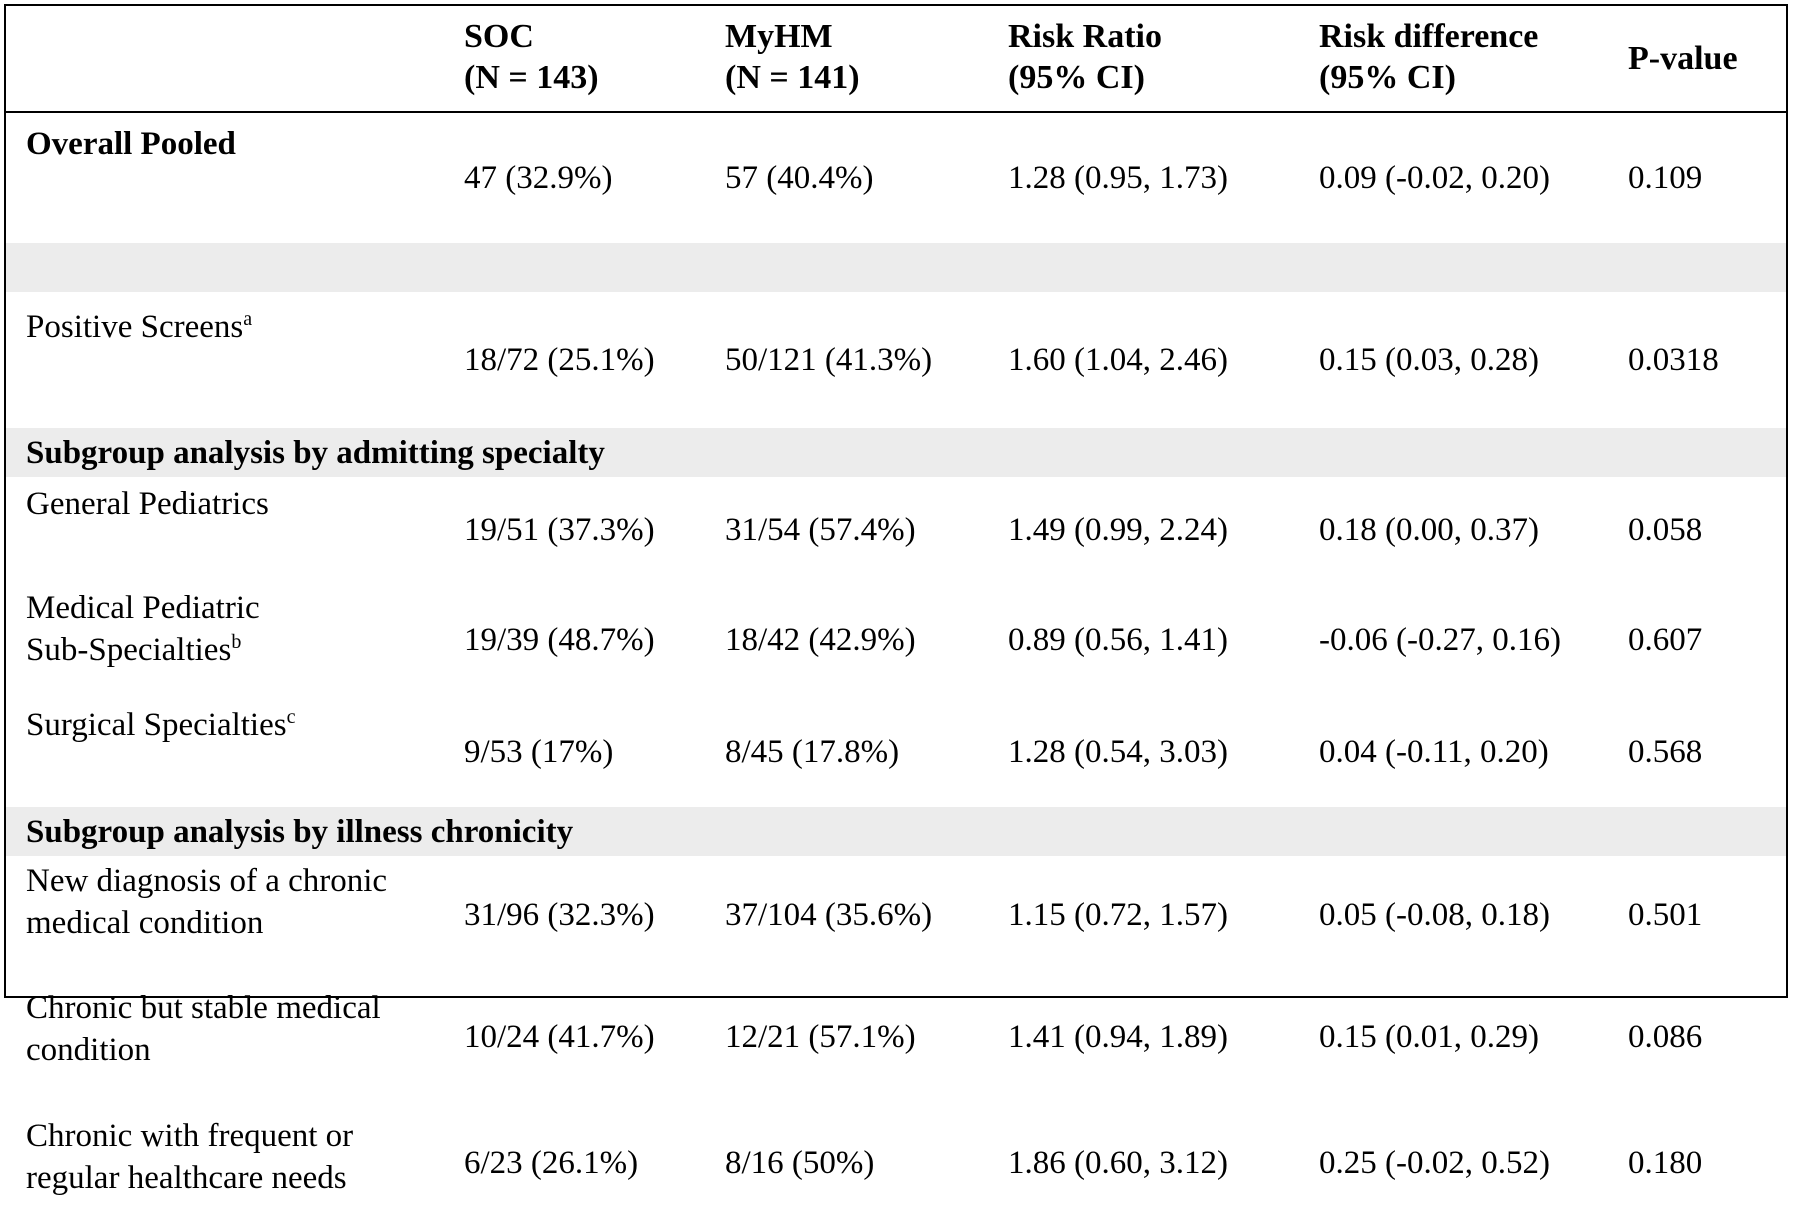 The width and height of the screenshot is (1794, 1225). Describe the element at coordinates (551, 1163) in the screenshot. I see `cell-soc: 6/23 (26.1%)` at that location.